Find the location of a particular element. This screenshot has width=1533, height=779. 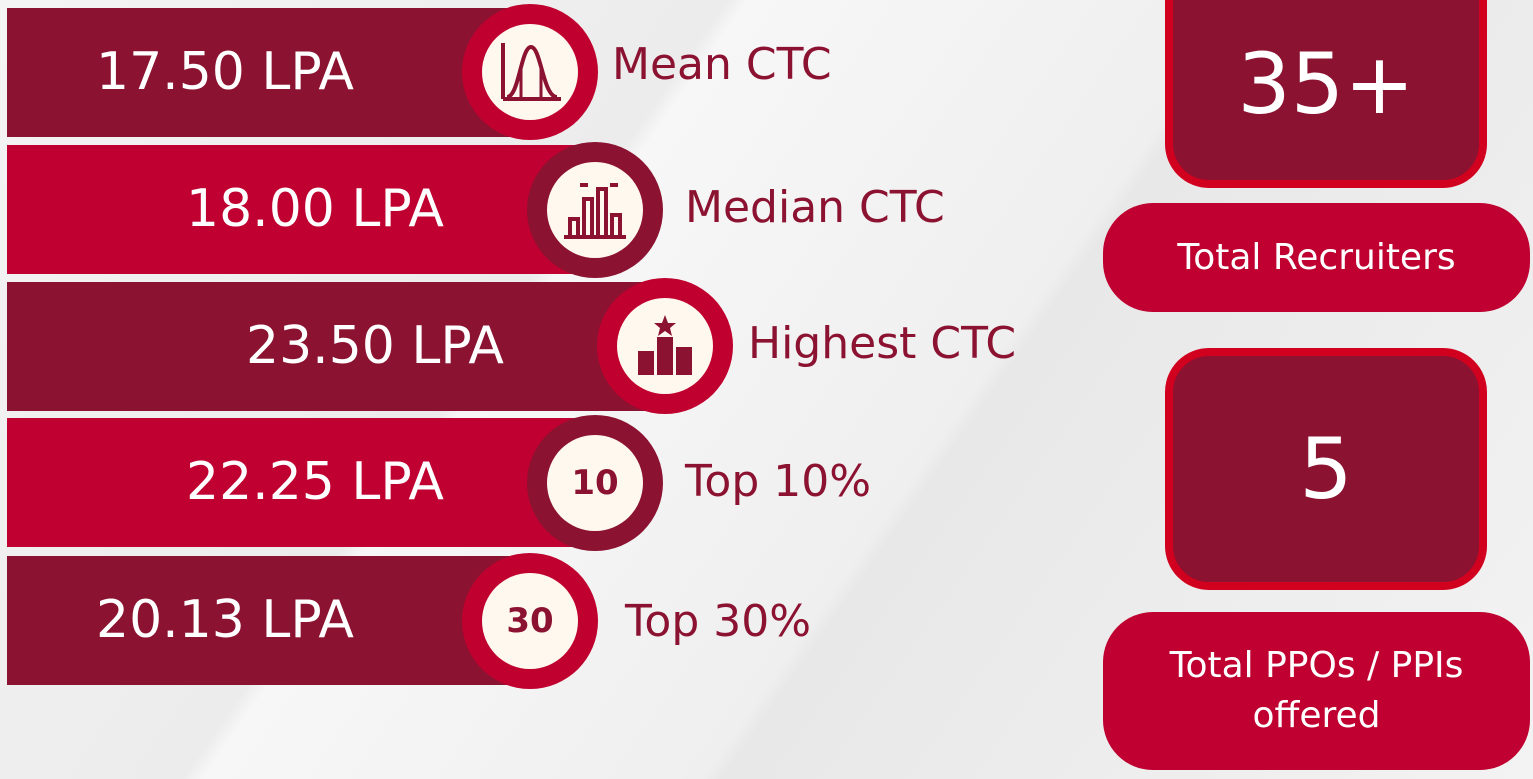

value: 18.00 LPA is located at coordinates (315, 209).